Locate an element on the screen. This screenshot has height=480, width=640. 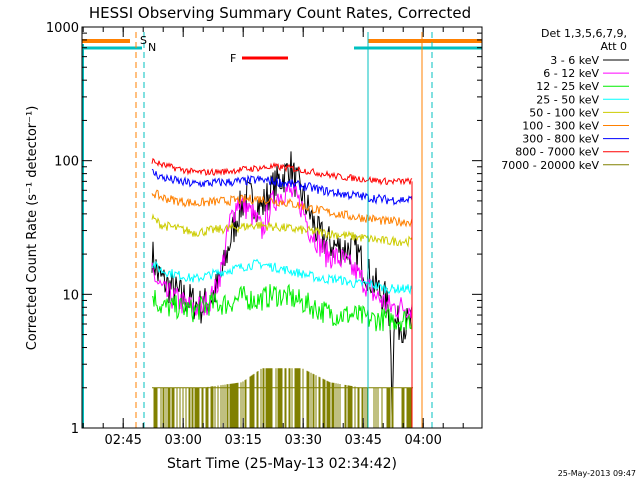
legend-entry-label: 300 - 800 keV is located at coordinates (560, 139).